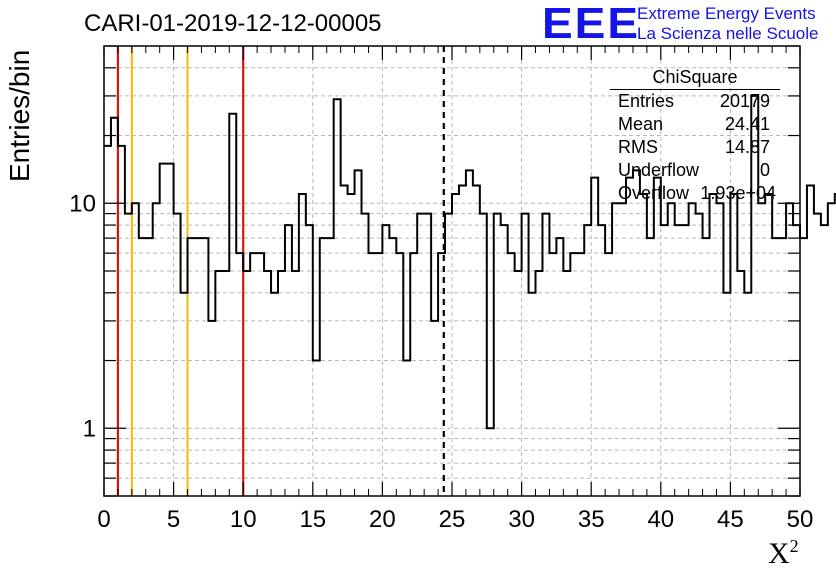 This screenshot has width=836, height=572. Describe the element at coordinates (747, 147) in the screenshot. I see `stats-value: 14.87` at that location.